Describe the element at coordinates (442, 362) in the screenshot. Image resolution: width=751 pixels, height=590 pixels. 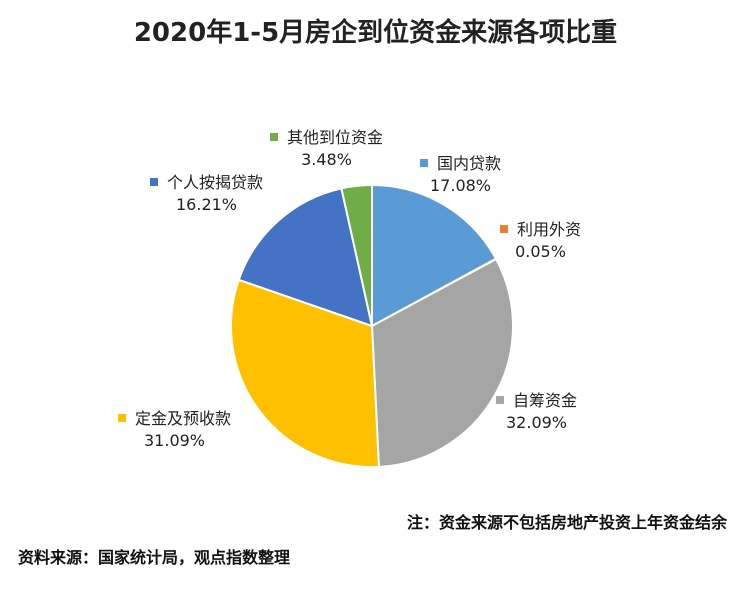
I see `pie-slice-self-raised` at that location.